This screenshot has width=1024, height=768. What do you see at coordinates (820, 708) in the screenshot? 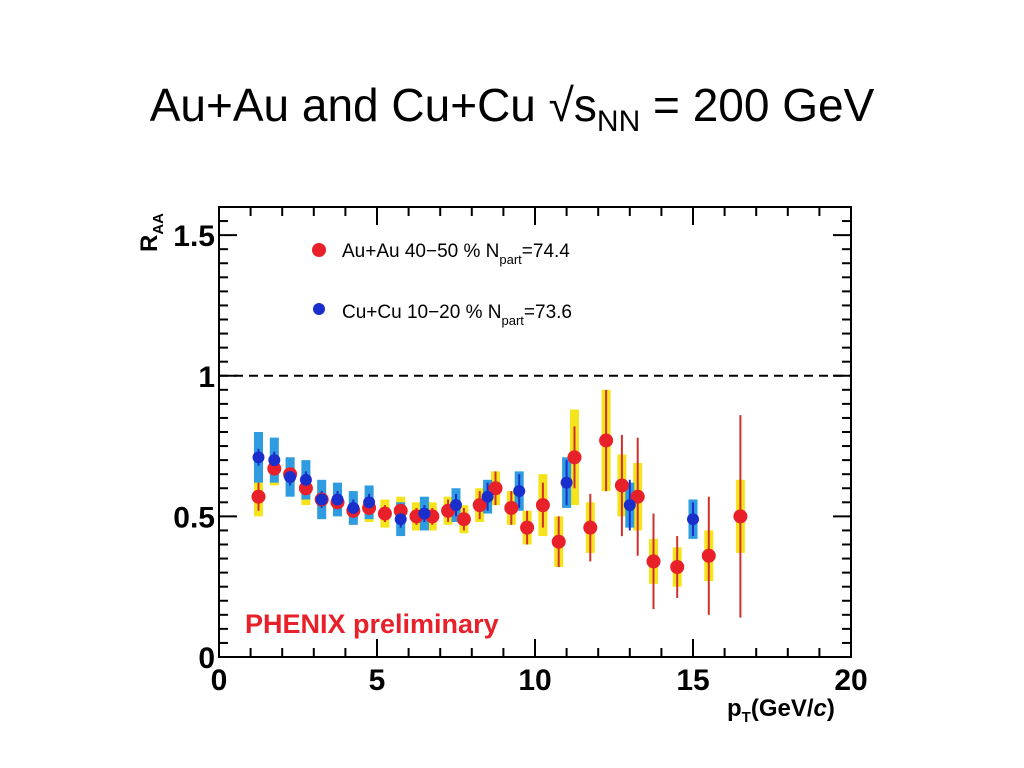
I see `x-axis-title-italic: c` at bounding box center [820, 708].